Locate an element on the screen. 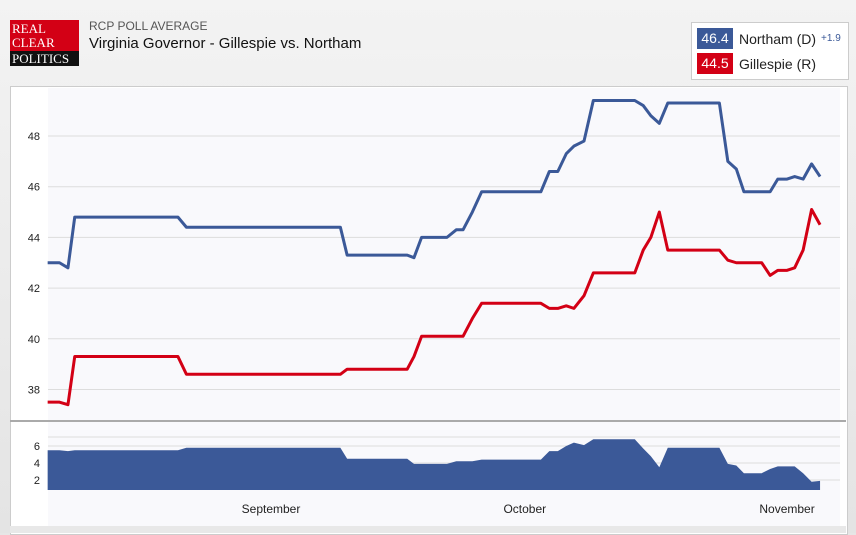 The width and height of the screenshot is (856, 535). legend-label: Gillespie (R) is located at coordinates (778, 63).